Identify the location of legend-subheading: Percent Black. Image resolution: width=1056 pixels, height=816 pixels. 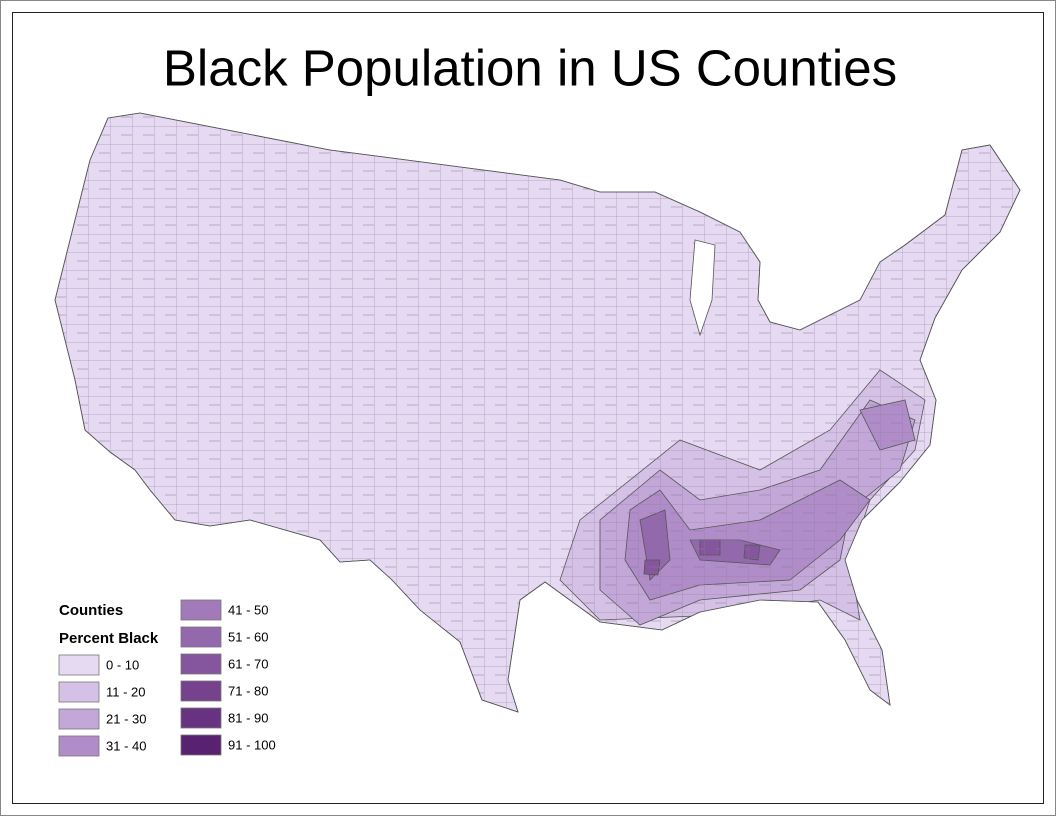
(109, 638).